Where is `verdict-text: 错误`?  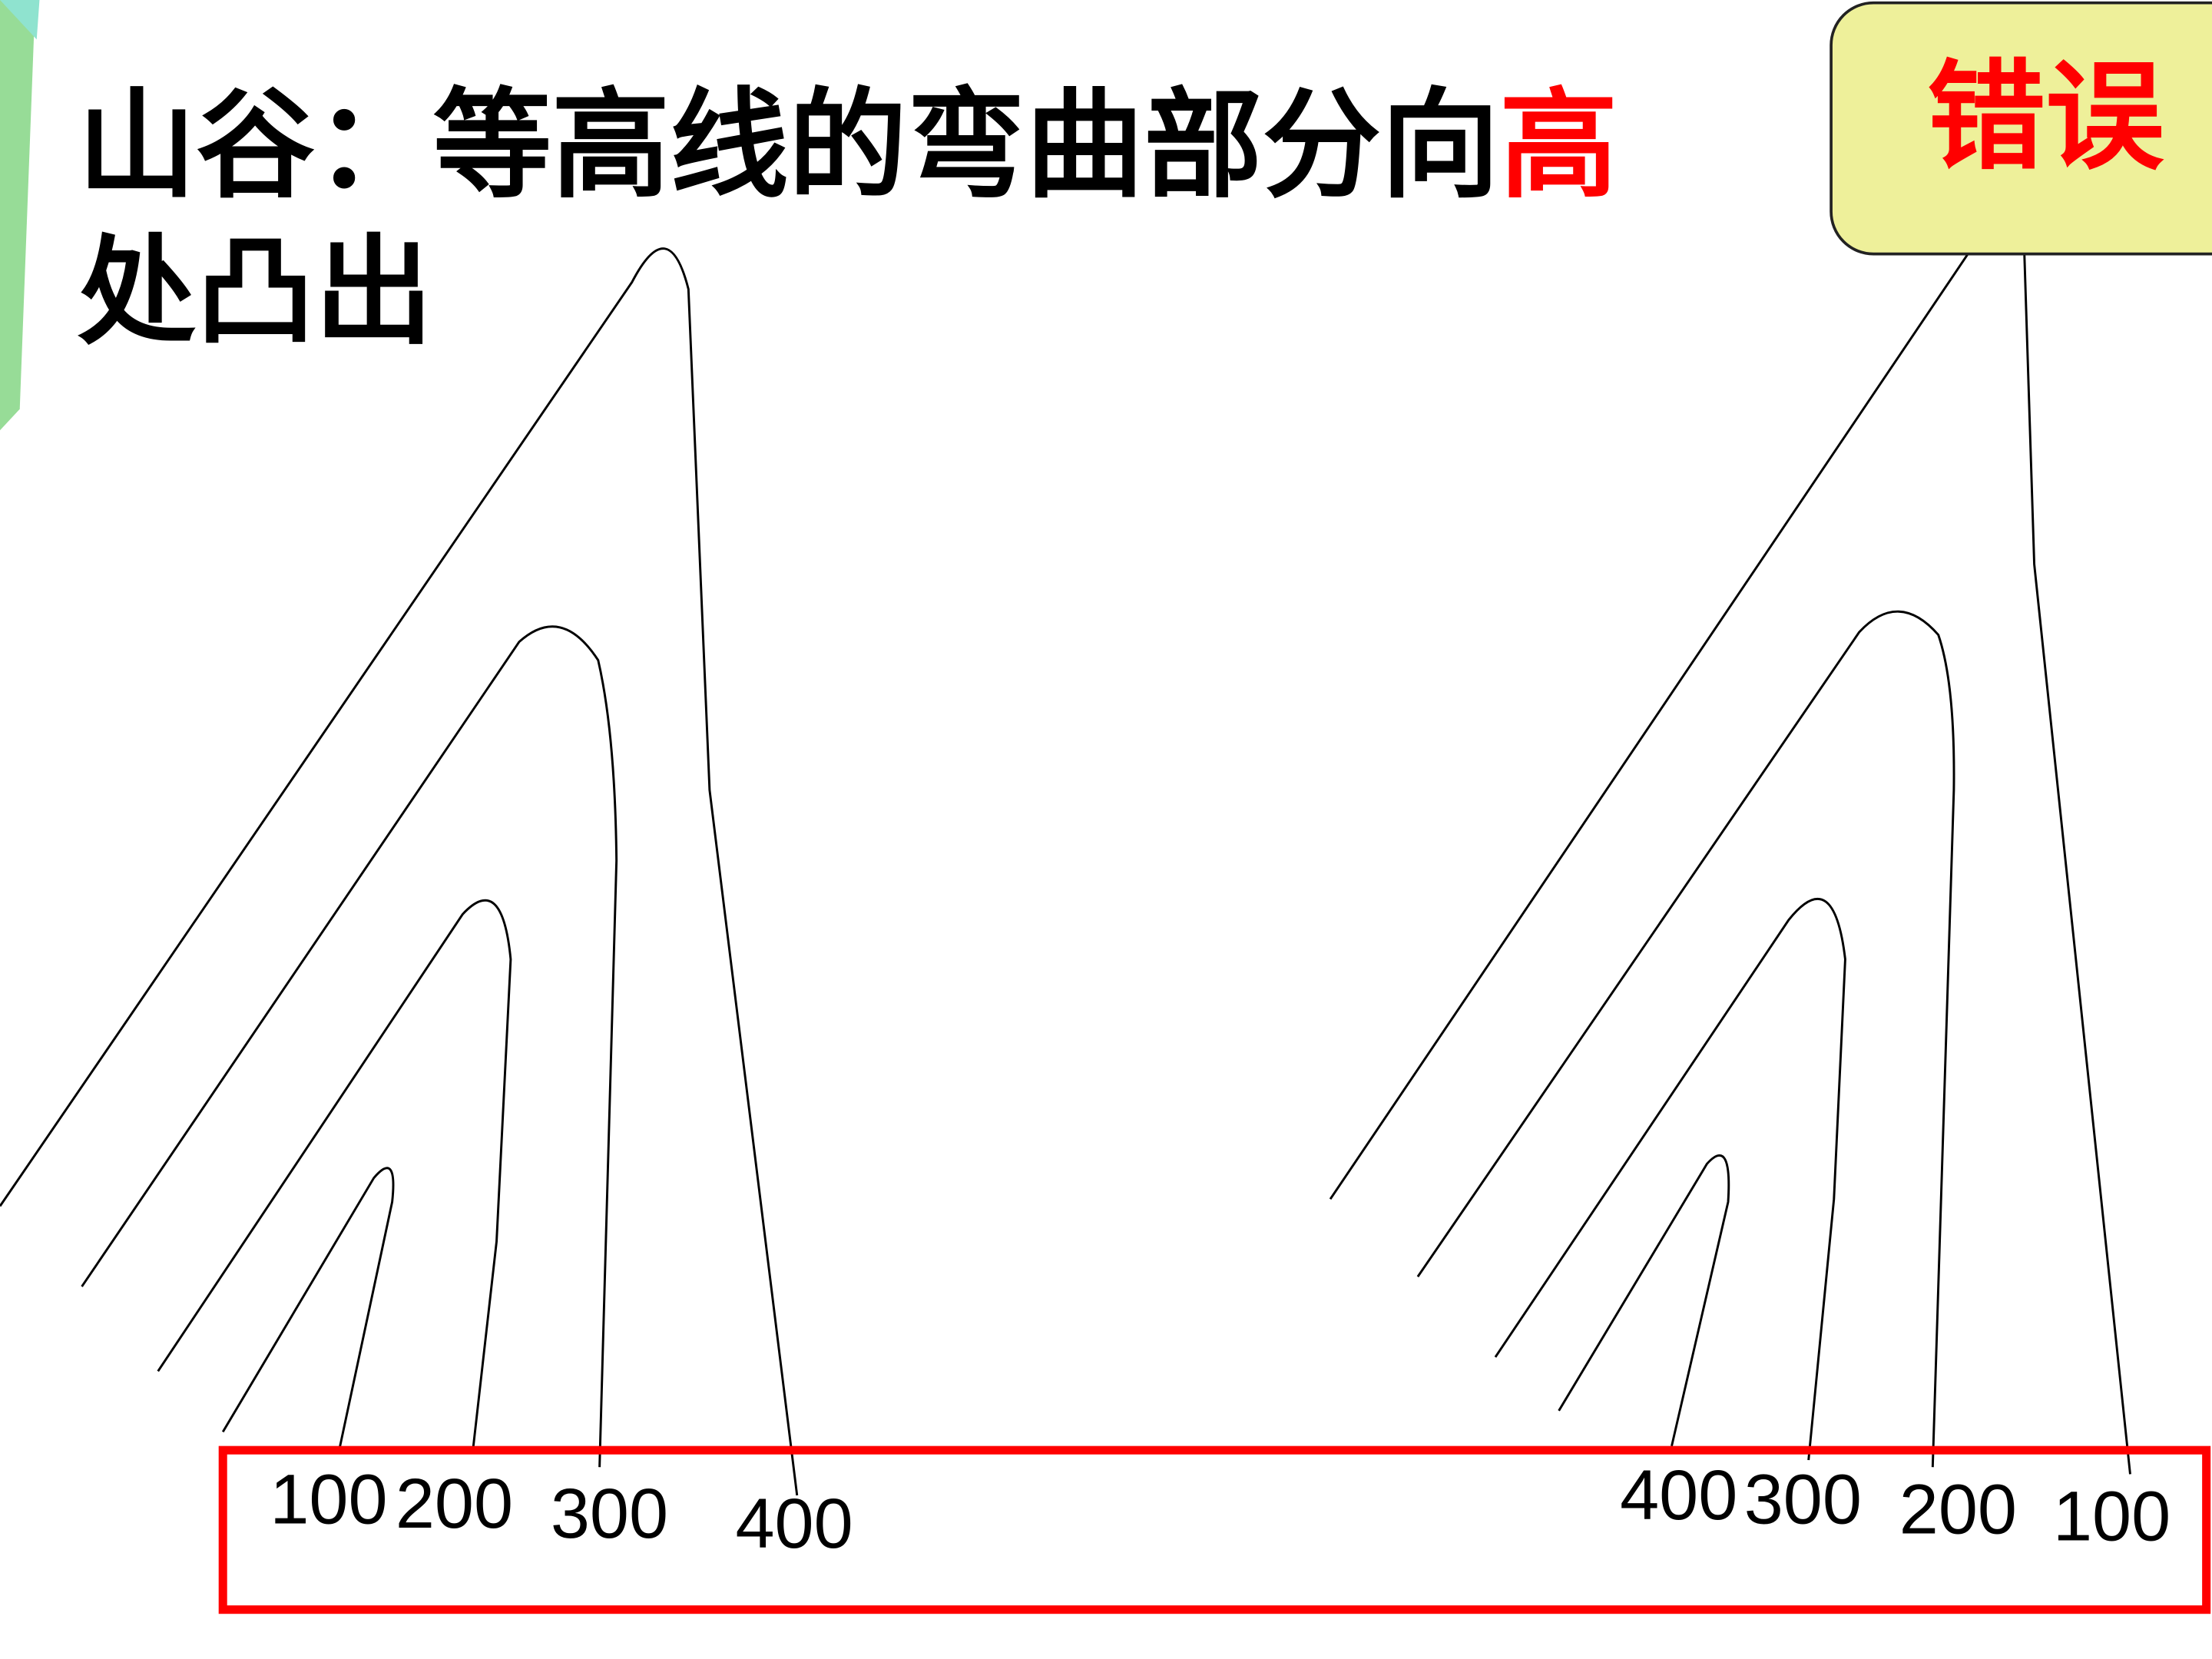
verdict-text: 错误 is located at coordinates (2046, 118).